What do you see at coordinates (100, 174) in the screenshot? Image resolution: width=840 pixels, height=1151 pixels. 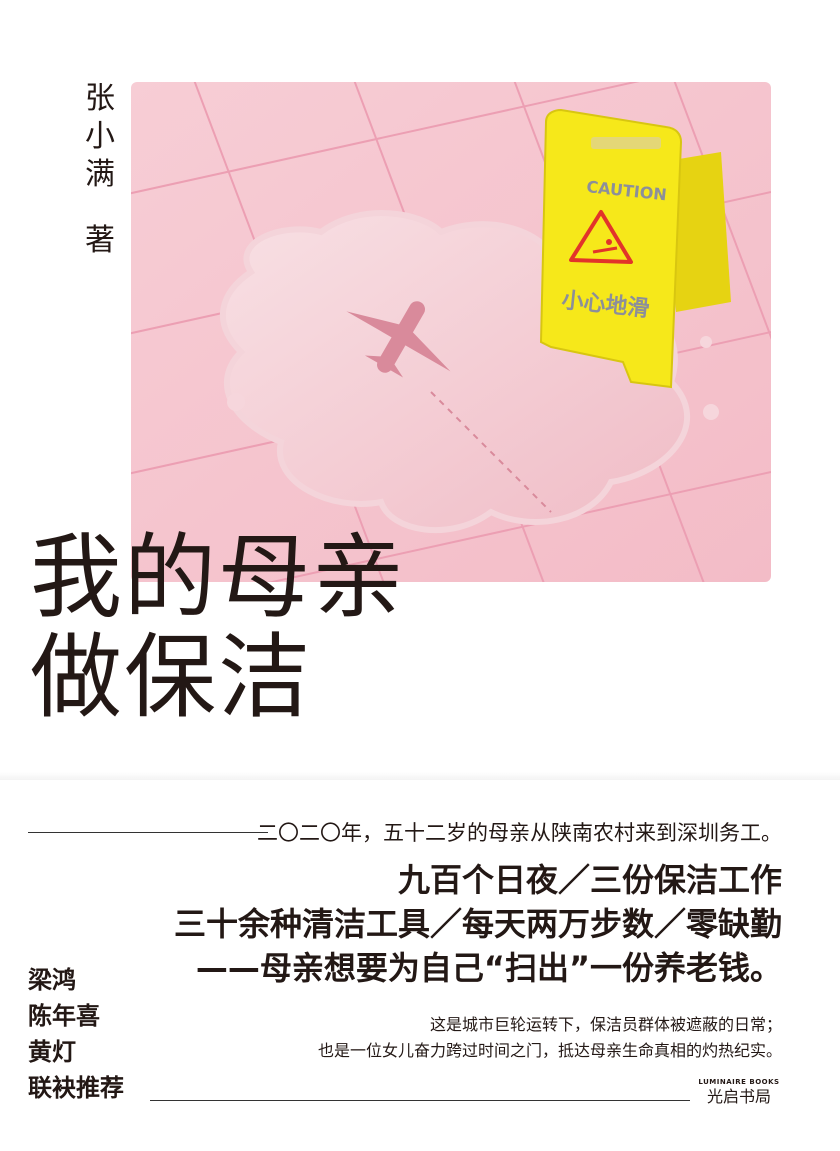 I see `author-char: 满` at bounding box center [100, 174].